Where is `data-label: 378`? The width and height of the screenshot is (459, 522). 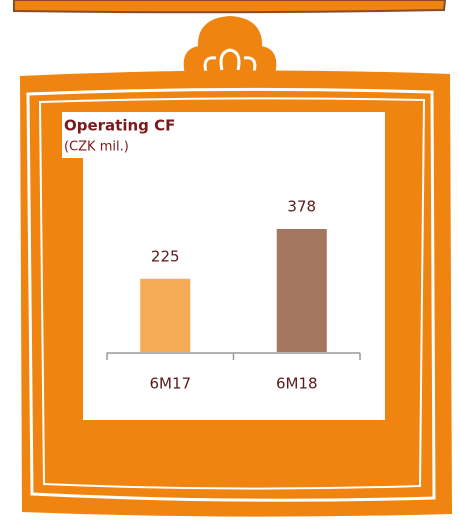 data-label: 378 is located at coordinates (301, 207).